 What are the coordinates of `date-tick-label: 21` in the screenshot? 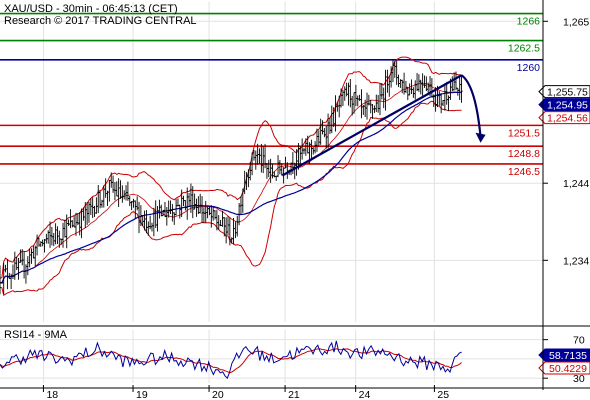 It's located at (294, 394).